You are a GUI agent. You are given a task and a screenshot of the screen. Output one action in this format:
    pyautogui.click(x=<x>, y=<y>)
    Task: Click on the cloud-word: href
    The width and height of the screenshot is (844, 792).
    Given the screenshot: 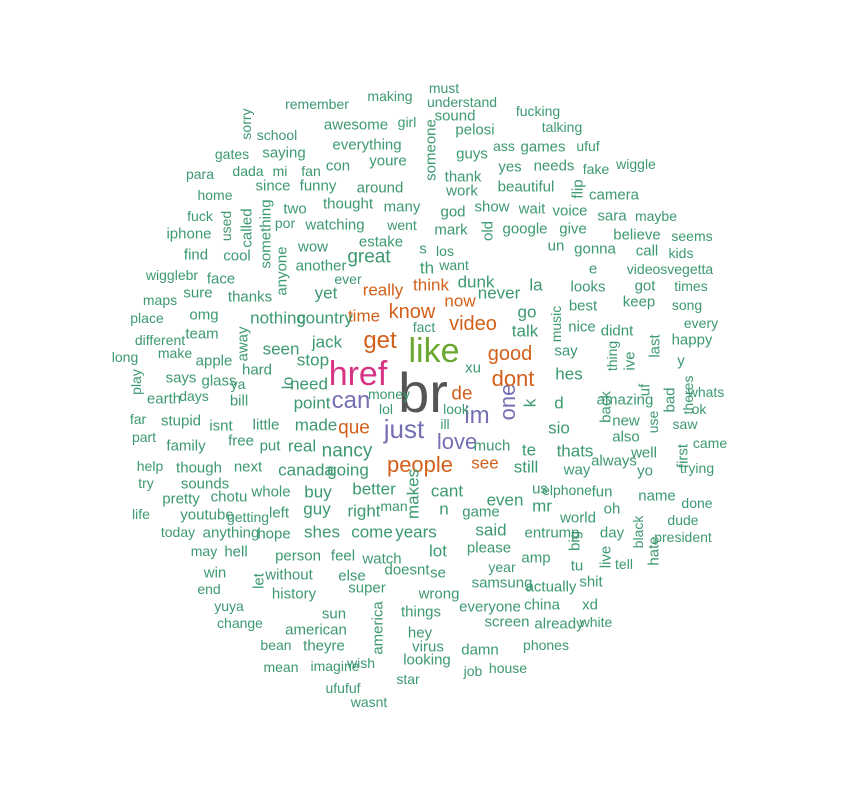 What is the action you would take?
    pyautogui.click(x=358, y=374)
    